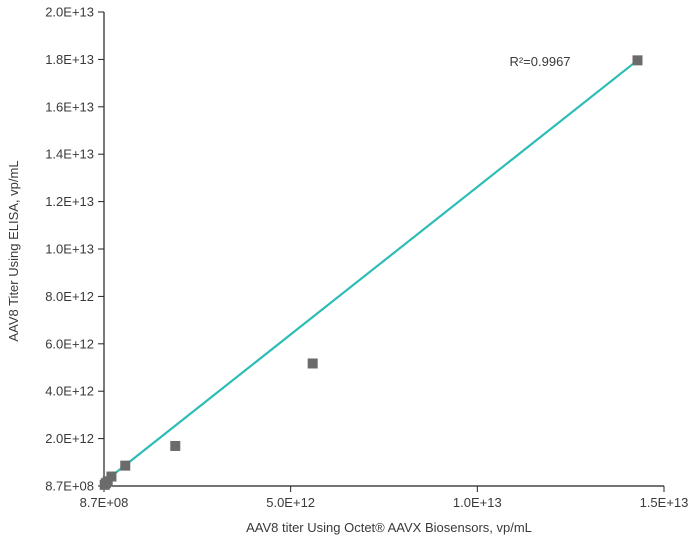  I want to click on y-tick-label: 1.6E+13, so click(69, 106).